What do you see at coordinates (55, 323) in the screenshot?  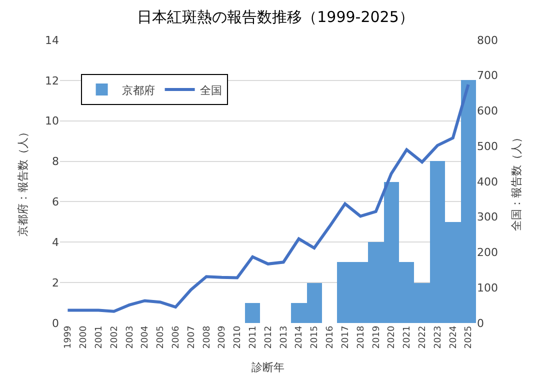 I see `y-tick-label: 0` at bounding box center [55, 323].